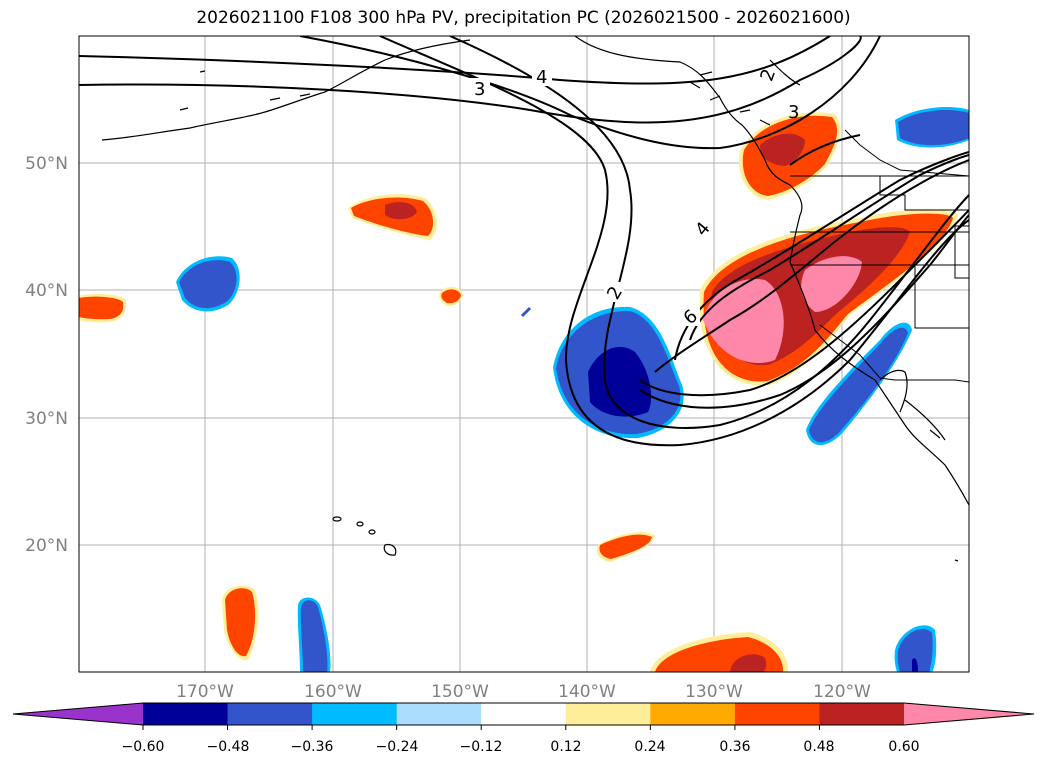  What do you see at coordinates (460, 692) in the screenshot?
I see `lon-label-150w: 150°W` at bounding box center [460, 692].